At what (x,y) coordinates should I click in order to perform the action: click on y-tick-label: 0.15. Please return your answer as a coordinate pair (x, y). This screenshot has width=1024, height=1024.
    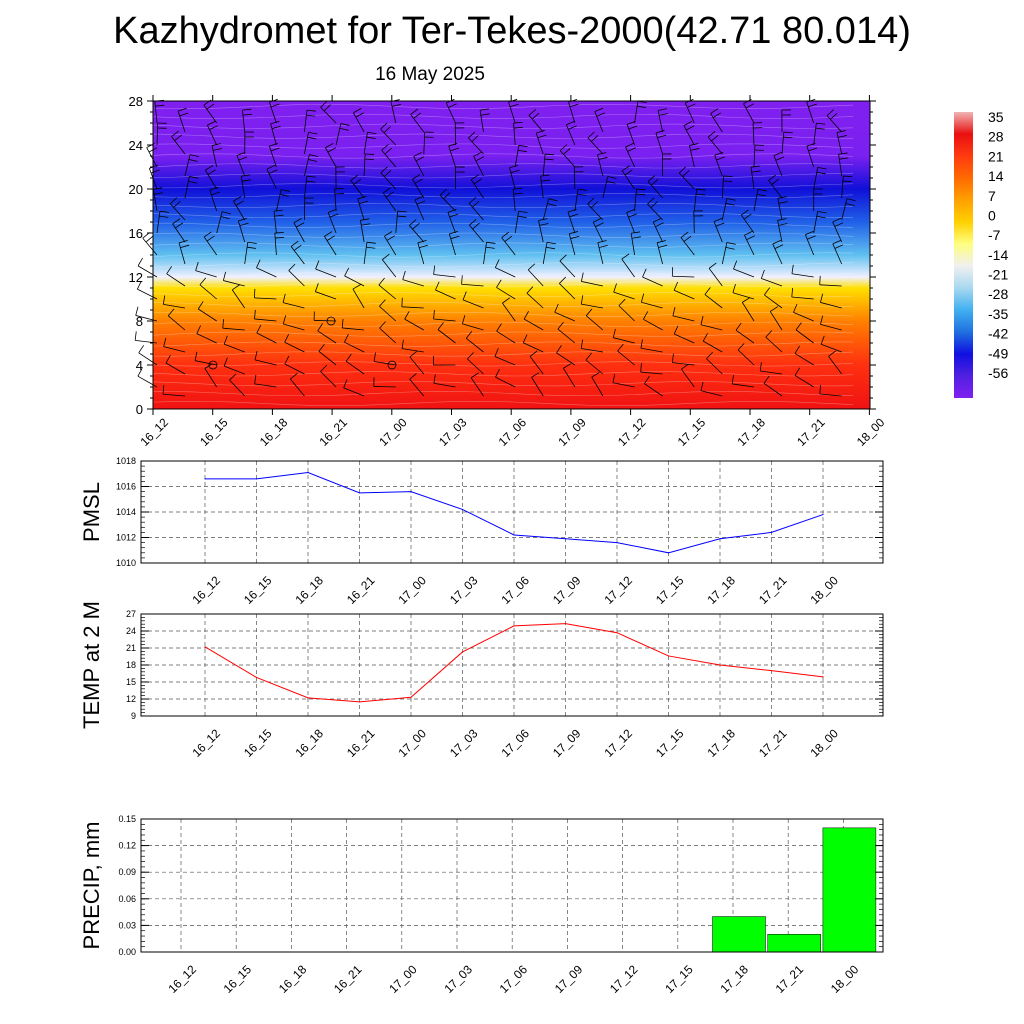
    Looking at the image, I should click on (127, 819).